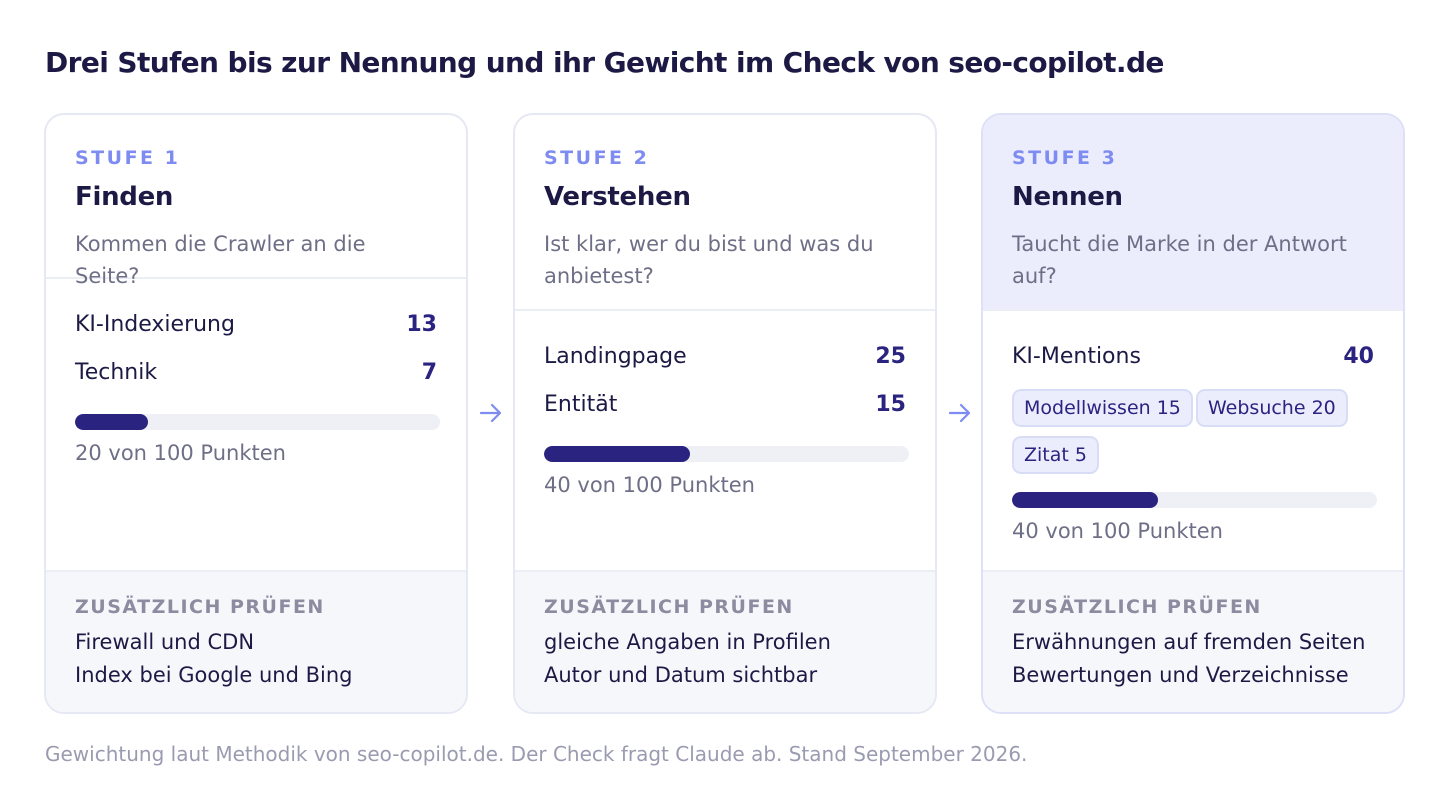 This screenshot has height=787, width=1450. I want to click on metric-name: Landingpage, so click(615, 356).